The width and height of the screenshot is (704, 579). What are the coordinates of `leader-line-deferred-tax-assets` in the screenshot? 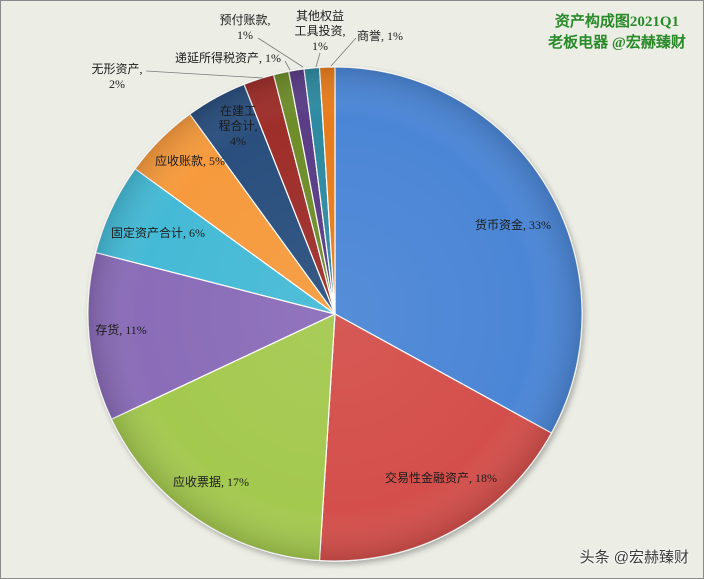 It's located at (287, 65).